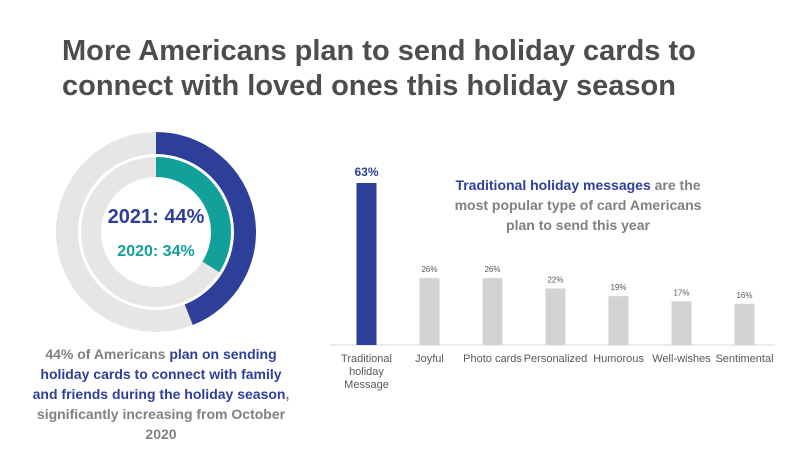  What do you see at coordinates (429, 269) in the screenshot?
I see `bar-value-label-1: 26%` at bounding box center [429, 269].